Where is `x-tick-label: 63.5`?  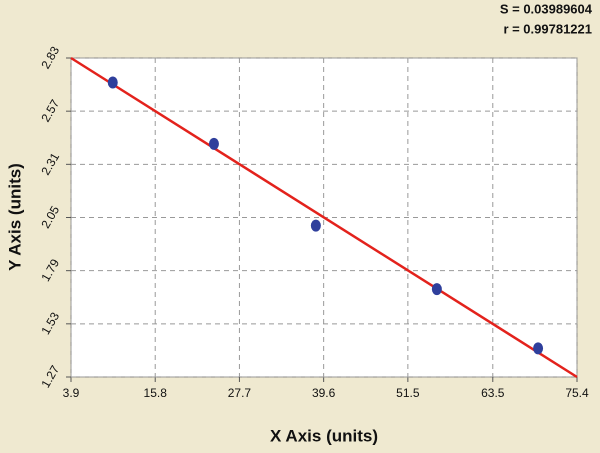 x-tick-label: 63.5 is located at coordinates (493, 393).